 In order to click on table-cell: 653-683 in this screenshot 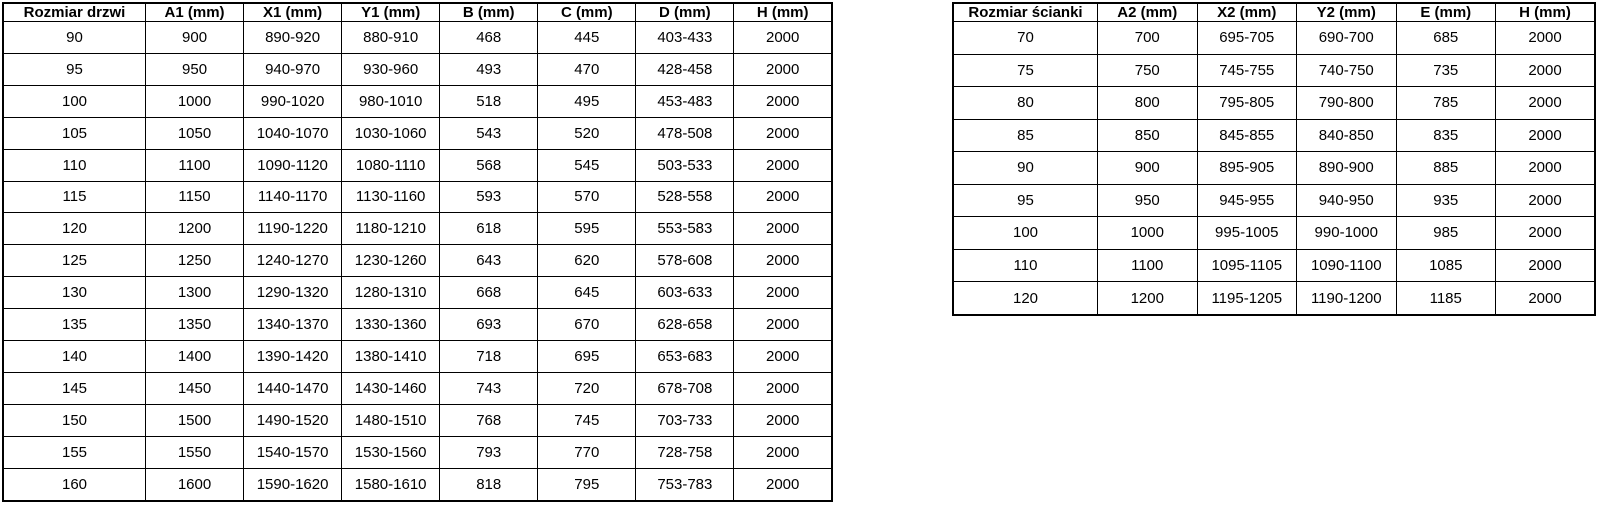, I will do `click(685, 356)`.